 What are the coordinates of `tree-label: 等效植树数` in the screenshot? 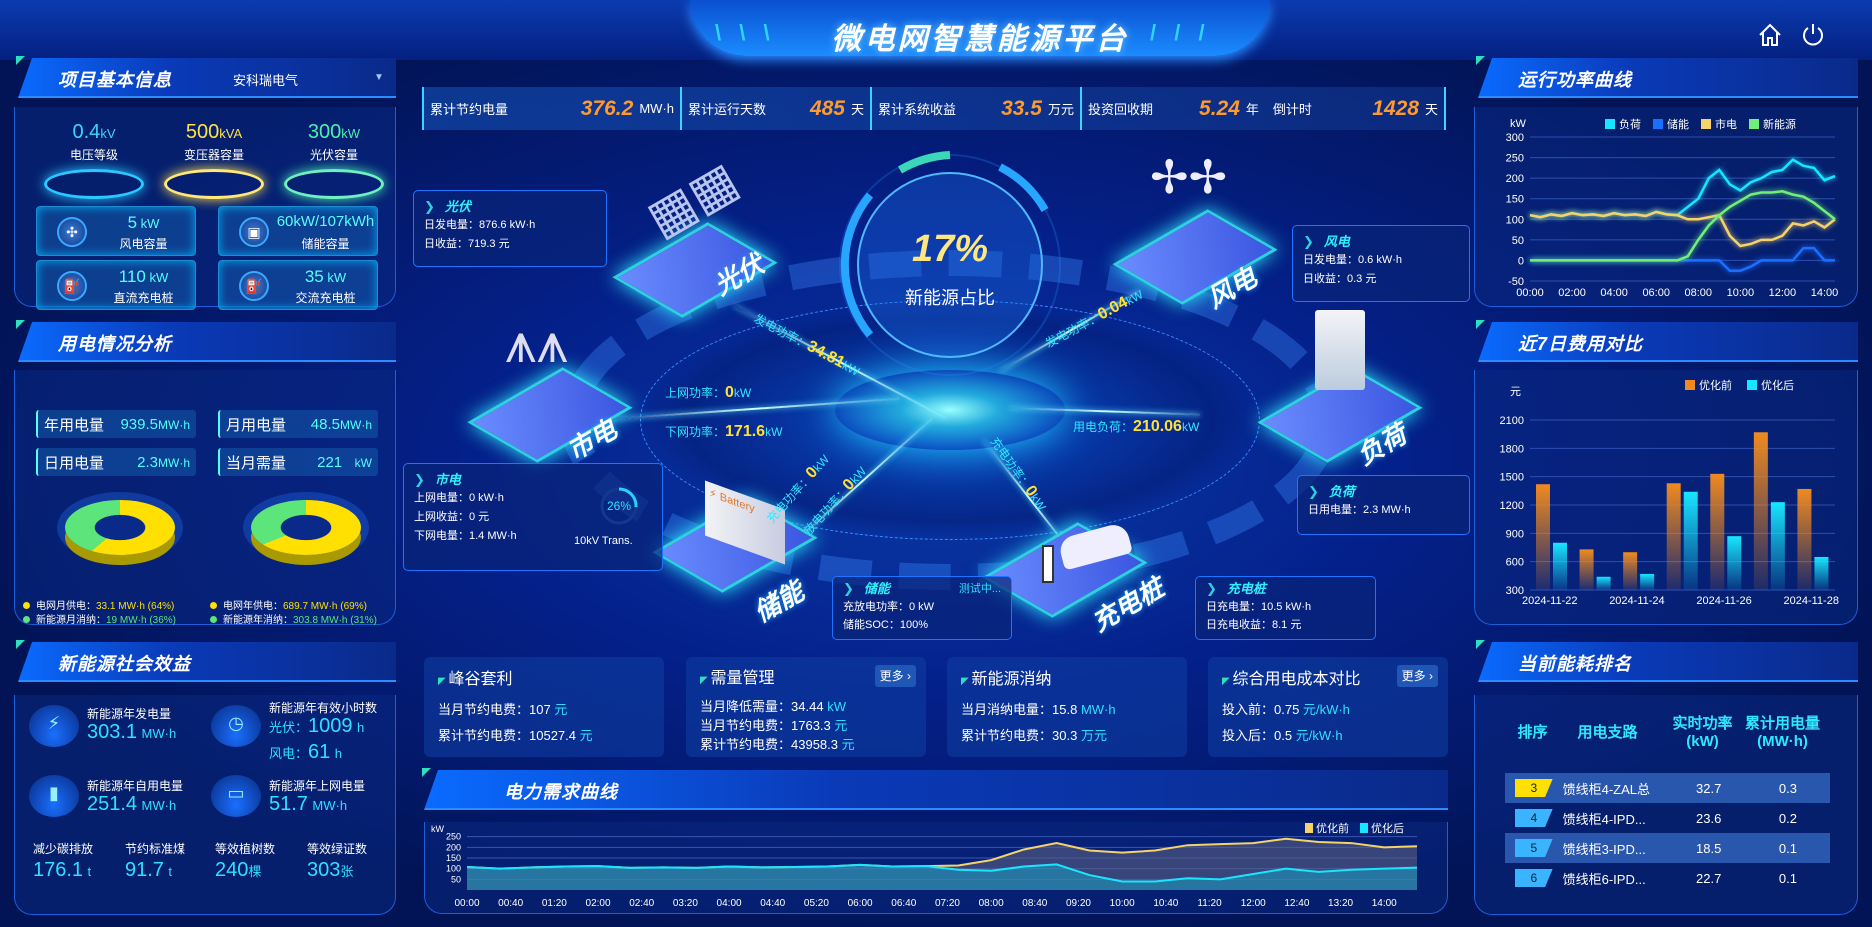 It's located at (245, 849).